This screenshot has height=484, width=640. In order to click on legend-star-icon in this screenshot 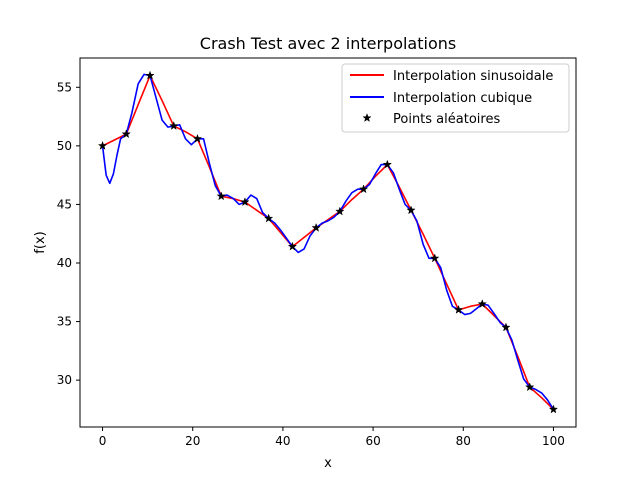, I will do `click(367, 118)`.